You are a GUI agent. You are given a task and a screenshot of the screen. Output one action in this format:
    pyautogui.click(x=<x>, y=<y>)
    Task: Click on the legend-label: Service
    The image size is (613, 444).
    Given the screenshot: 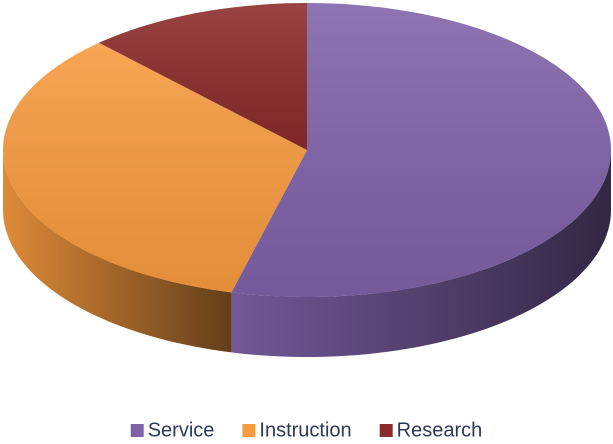 What is the action you would take?
    pyautogui.click(x=181, y=430)
    